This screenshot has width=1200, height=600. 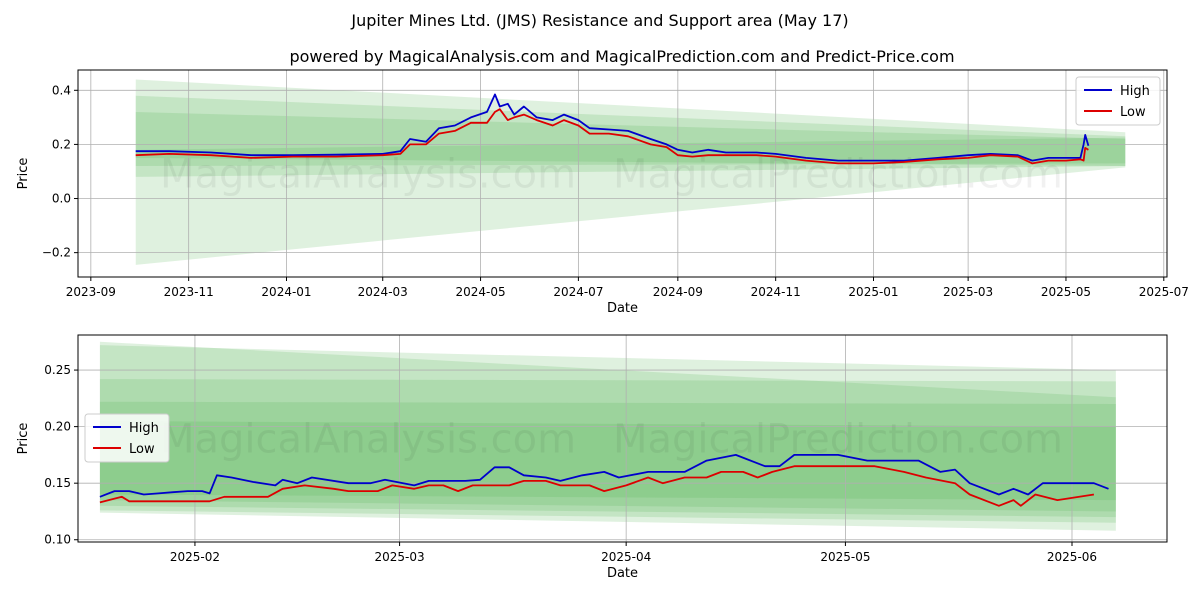 What do you see at coordinates (56, 253) in the screenshot?
I see `y-tick-label: −0.2` at bounding box center [56, 253].